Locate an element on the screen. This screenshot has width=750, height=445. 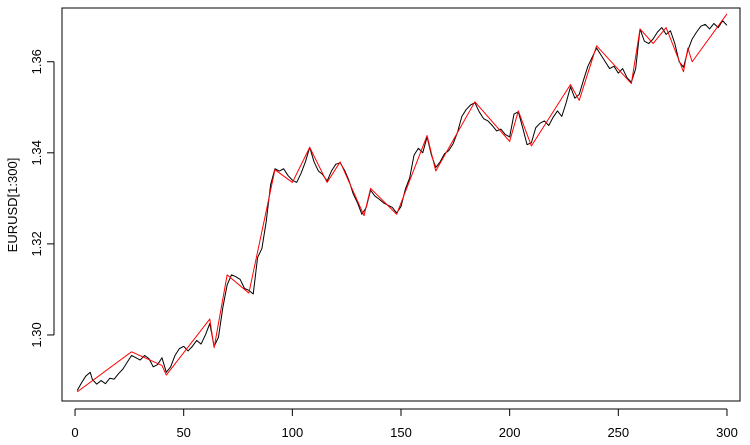
x-tick-label: 250 is located at coordinates (618, 432).